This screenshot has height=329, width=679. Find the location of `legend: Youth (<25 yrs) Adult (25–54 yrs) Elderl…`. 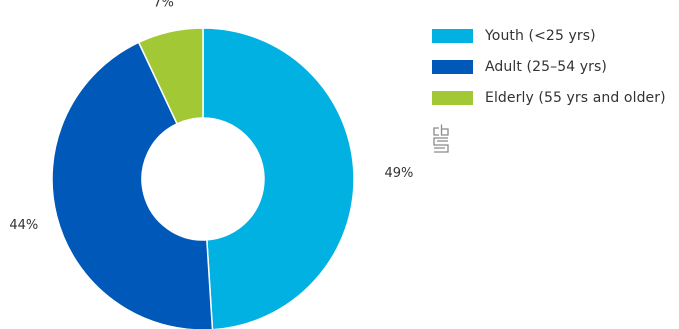

legend: Youth (<25 yrs) Adult (25–54 yrs) Elderl… is located at coordinates (549, 72).